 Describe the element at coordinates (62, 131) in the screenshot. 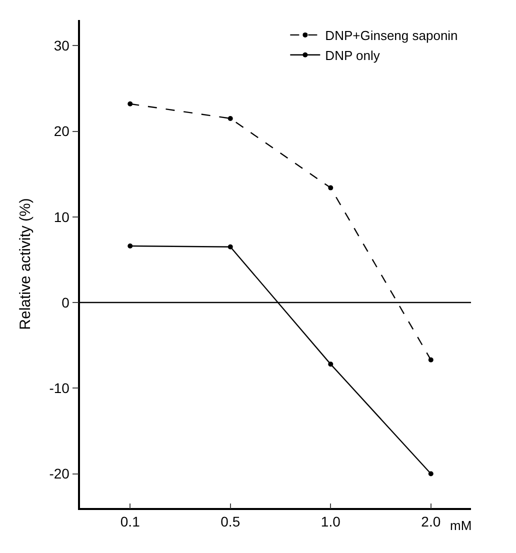

I see `y-tick-label: 20` at that location.